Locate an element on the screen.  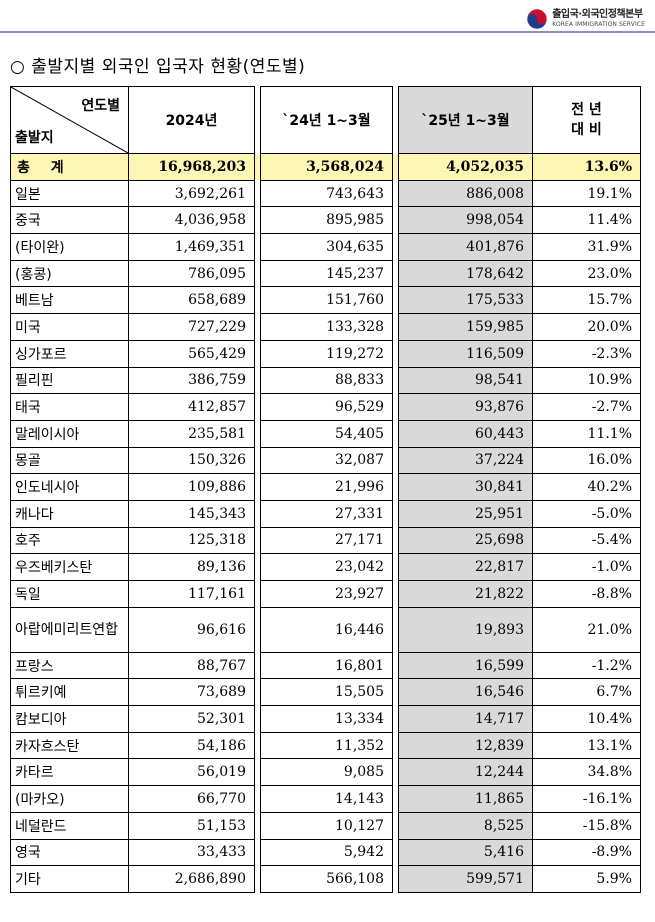
row-origin: 카자흐스탄 is located at coordinates (69, 745).